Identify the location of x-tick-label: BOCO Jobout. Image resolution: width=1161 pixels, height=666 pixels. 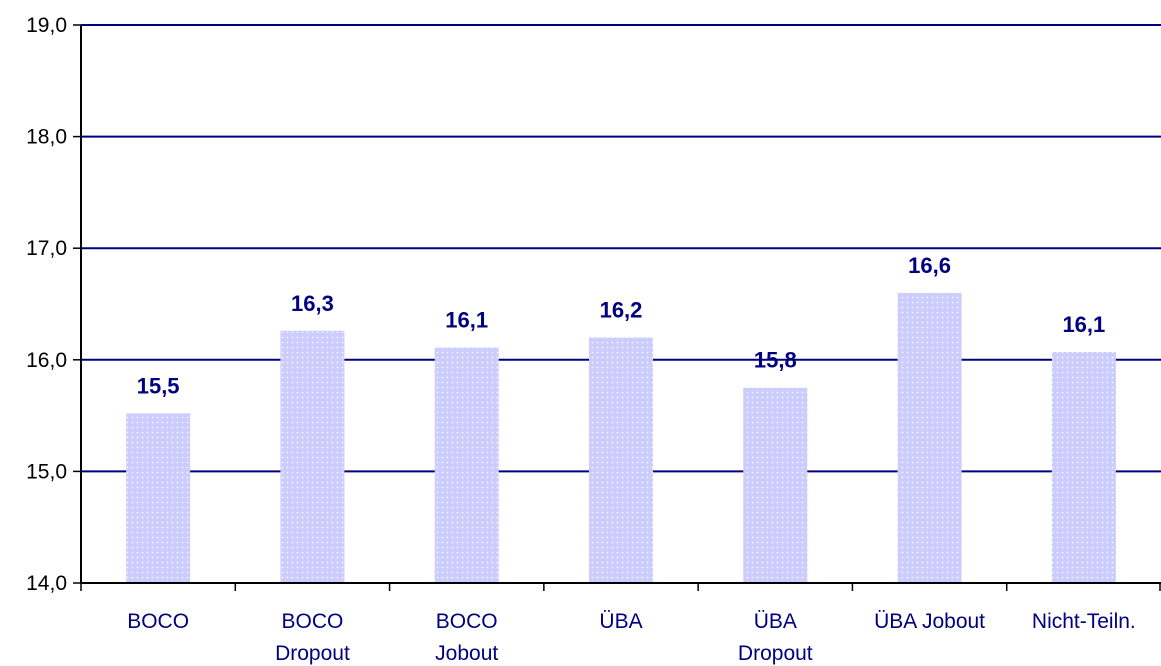
(466, 637).